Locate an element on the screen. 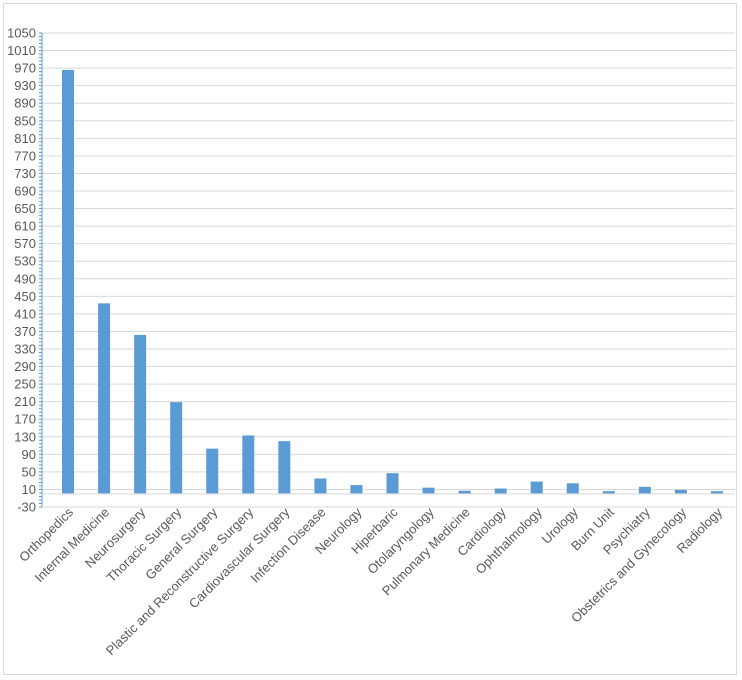  y-tick-label: 1010 is located at coordinates (21, 50).